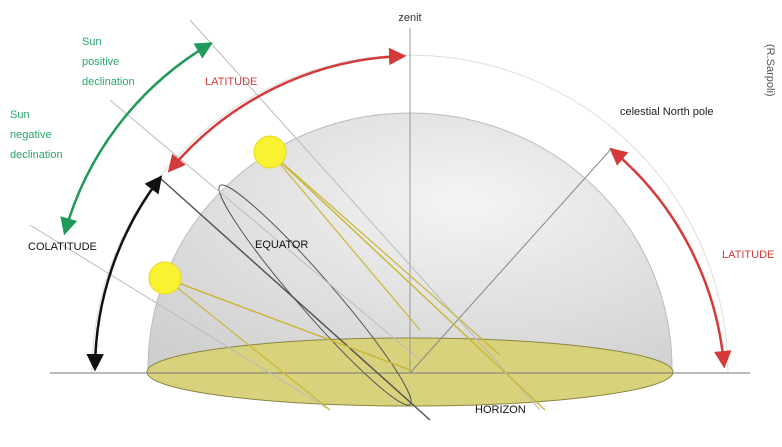 The height and width of the screenshot is (447, 782). I want to click on credit: (R.Sarpoli), so click(770, 70).